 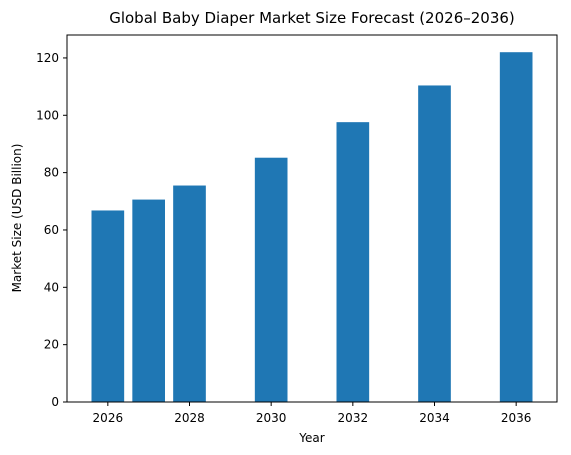 I want to click on x-tick-label: 2036, so click(x=516, y=418).